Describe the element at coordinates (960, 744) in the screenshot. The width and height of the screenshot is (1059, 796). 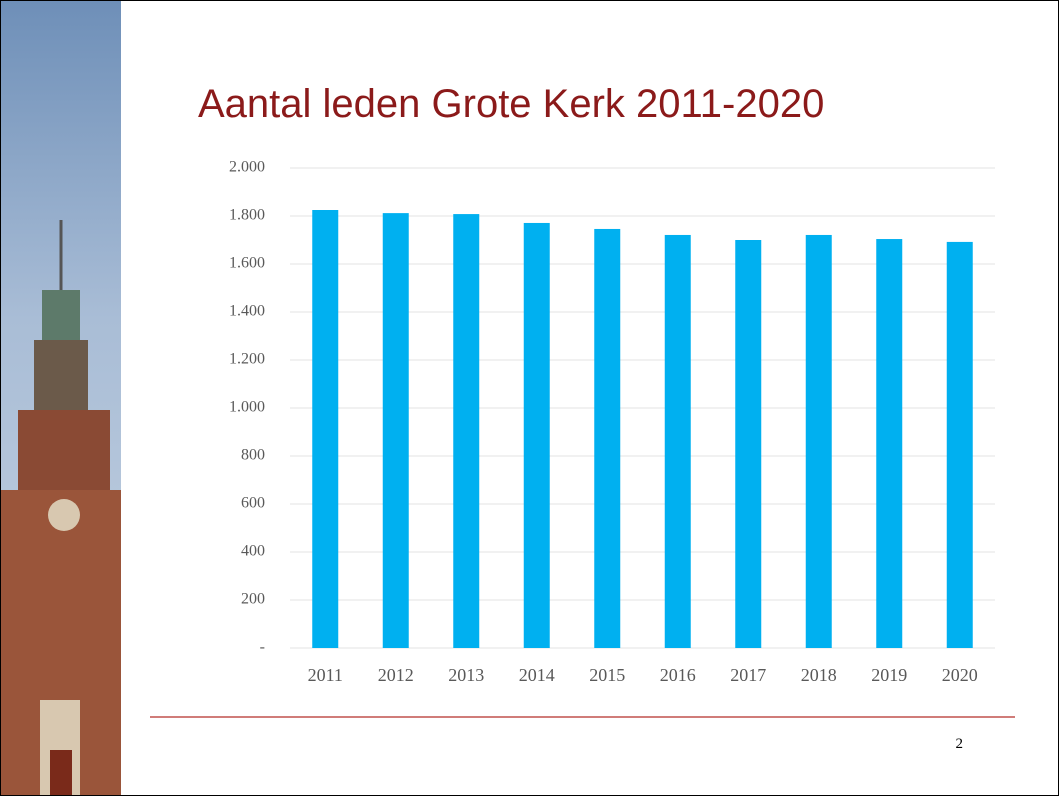
I see `page-number: 2` at that location.